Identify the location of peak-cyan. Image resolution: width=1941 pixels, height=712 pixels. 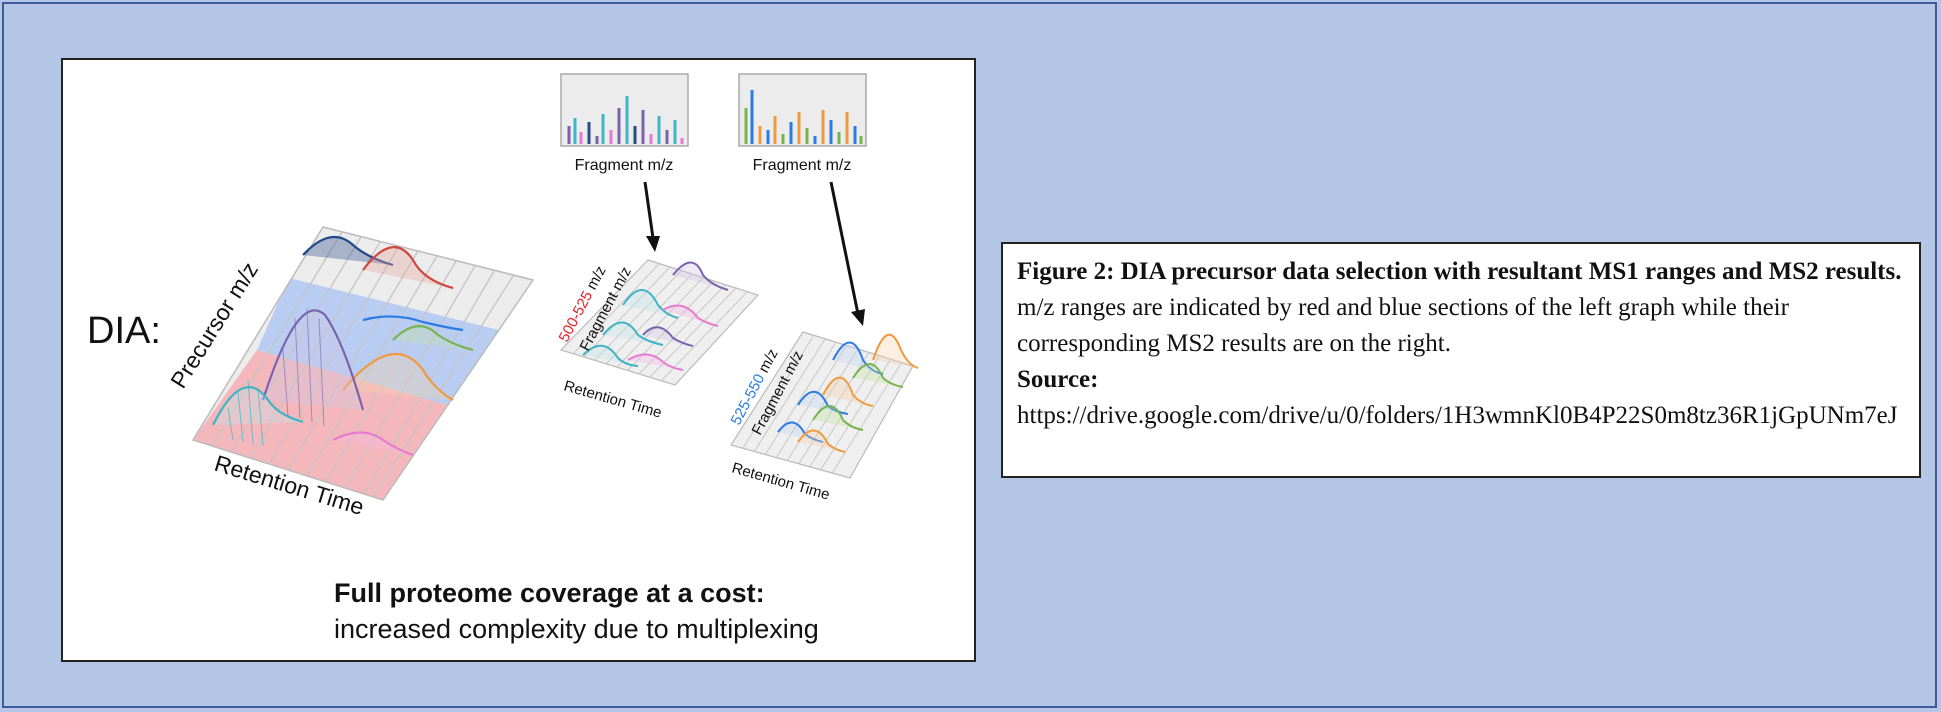
(258, 406).